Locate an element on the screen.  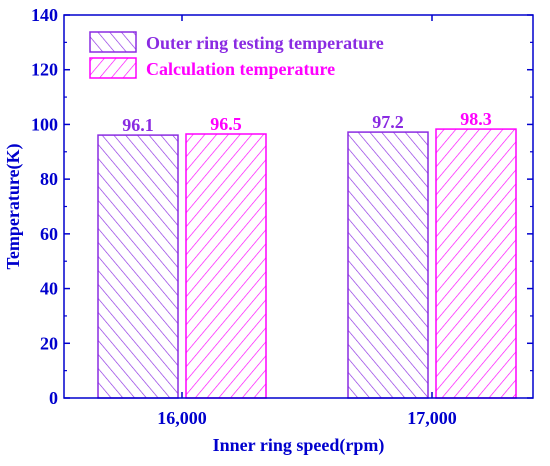
y-tick-label: 40 is located at coordinates (49, 289).